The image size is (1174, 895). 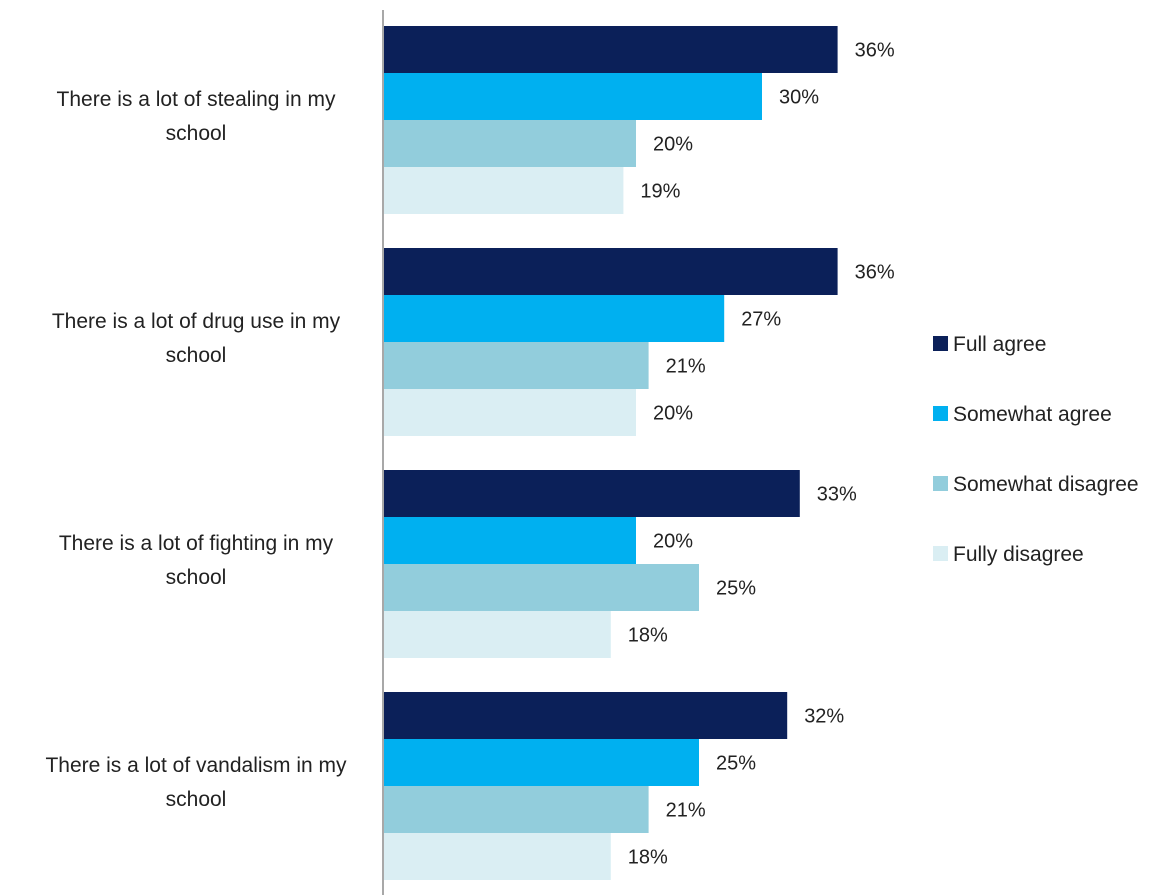 What do you see at coordinates (196, 116) in the screenshot?
I see `category-label-1: There is a lot of stealing in my school` at bounding box center [196, 116].